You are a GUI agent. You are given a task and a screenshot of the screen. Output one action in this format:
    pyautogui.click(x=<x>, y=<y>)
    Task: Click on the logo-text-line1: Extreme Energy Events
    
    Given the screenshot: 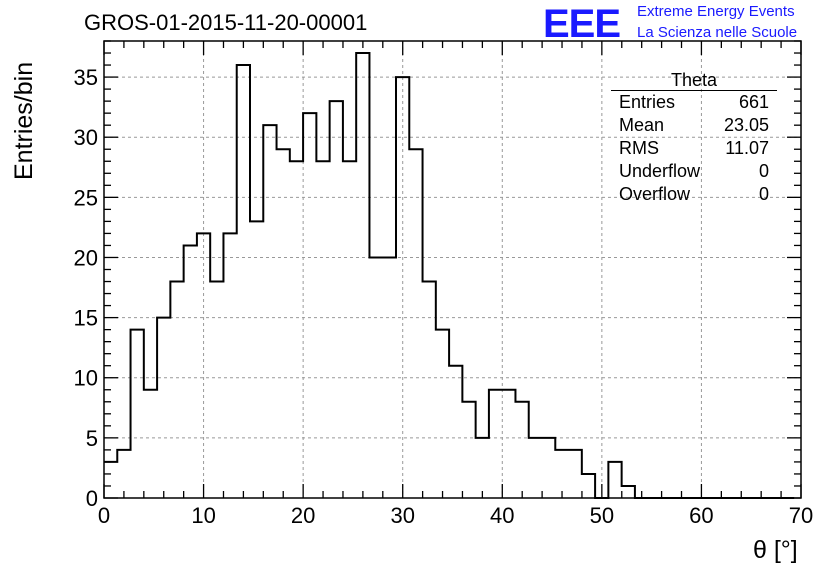 What is the action you would take?
    pyautogui.click(x=716, y=11)
    